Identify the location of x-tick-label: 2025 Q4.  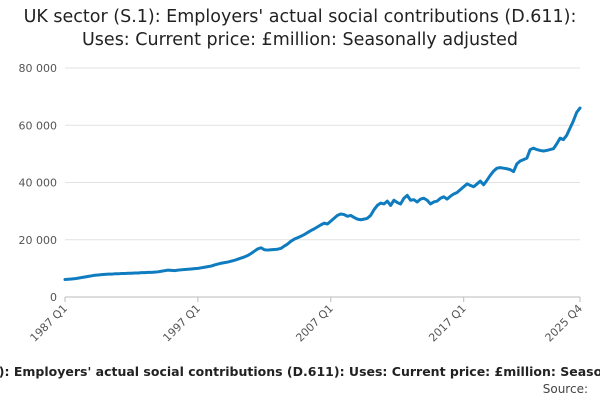
(564, 323).